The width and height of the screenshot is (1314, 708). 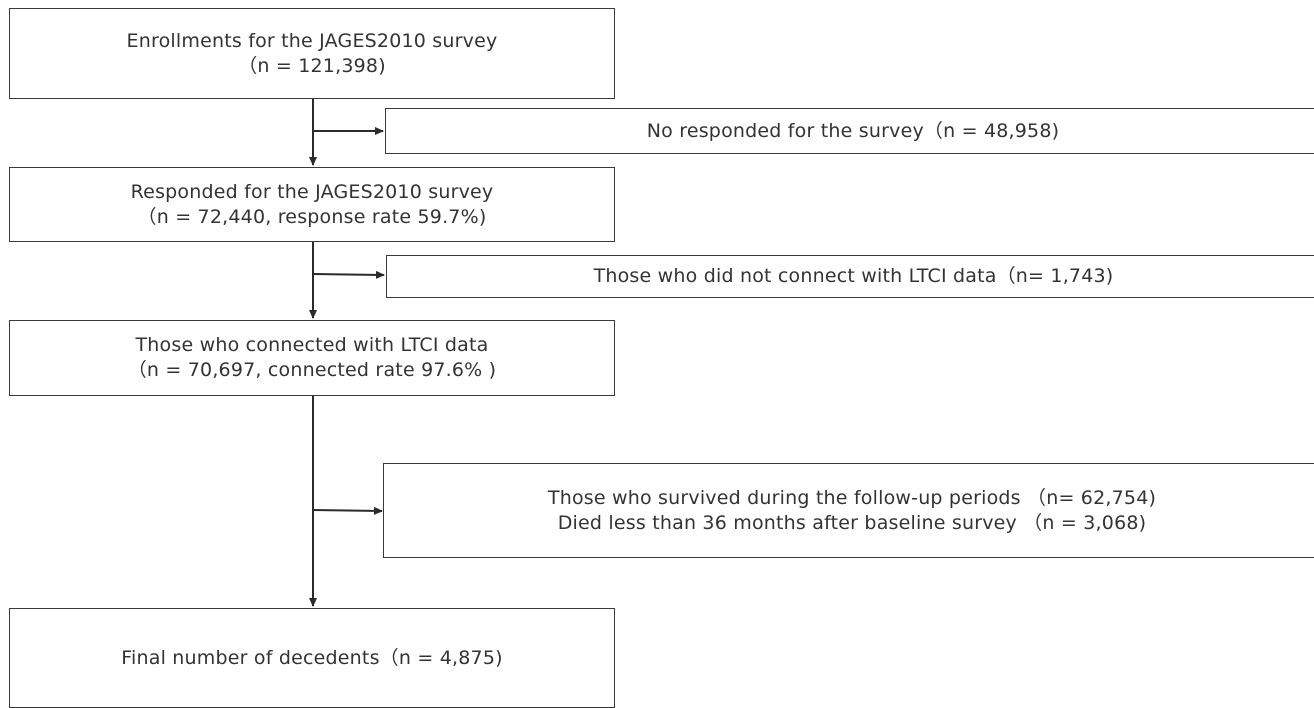 What do you see at coordinates (853, 130) in the screenshot?
I see `no-response-text: No responded for the survey（n = 48,958)` at bounding box center [853, 130].